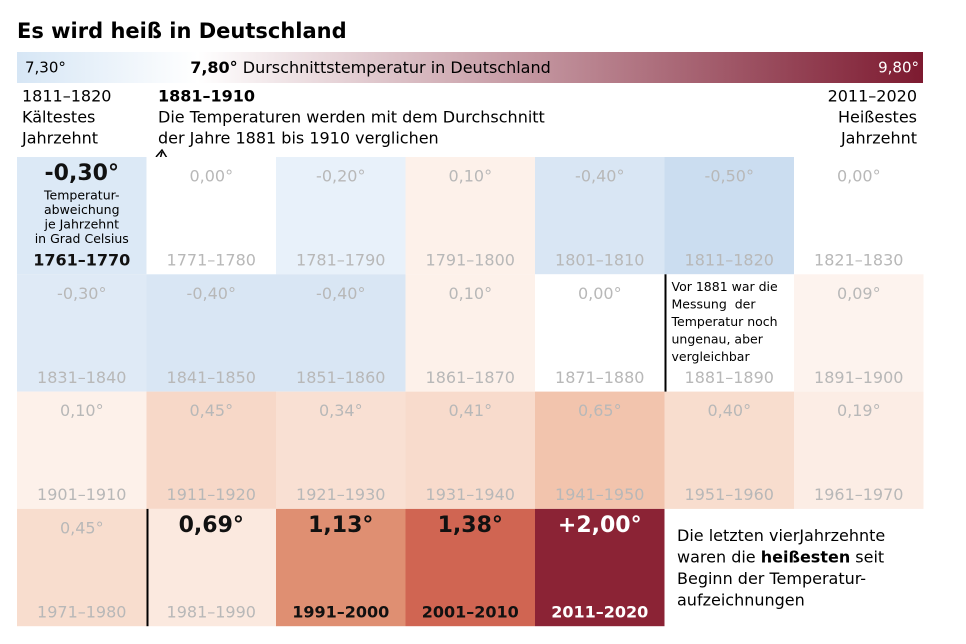 This screenshot has width=966, height=644. I want to click on closing-note: Die letzten vierJahrzehnte, so click(781, 535).